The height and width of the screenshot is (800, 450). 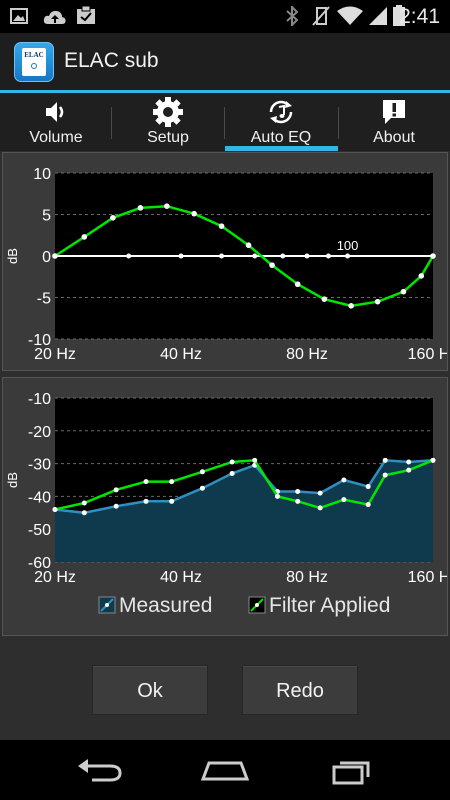 What do you see at coordinates (150, 690) in the screenshot?
I see `ok-button: Ok` at bounding box center [150, 690].